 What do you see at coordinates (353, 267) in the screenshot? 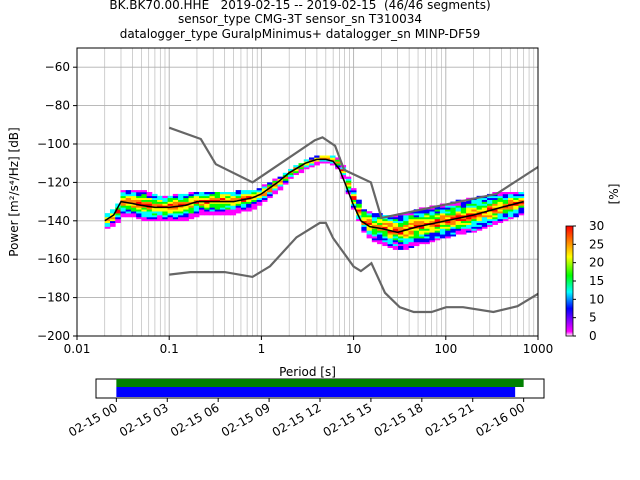
I see `series-line-nlnm` at bounding box center [353, 267].